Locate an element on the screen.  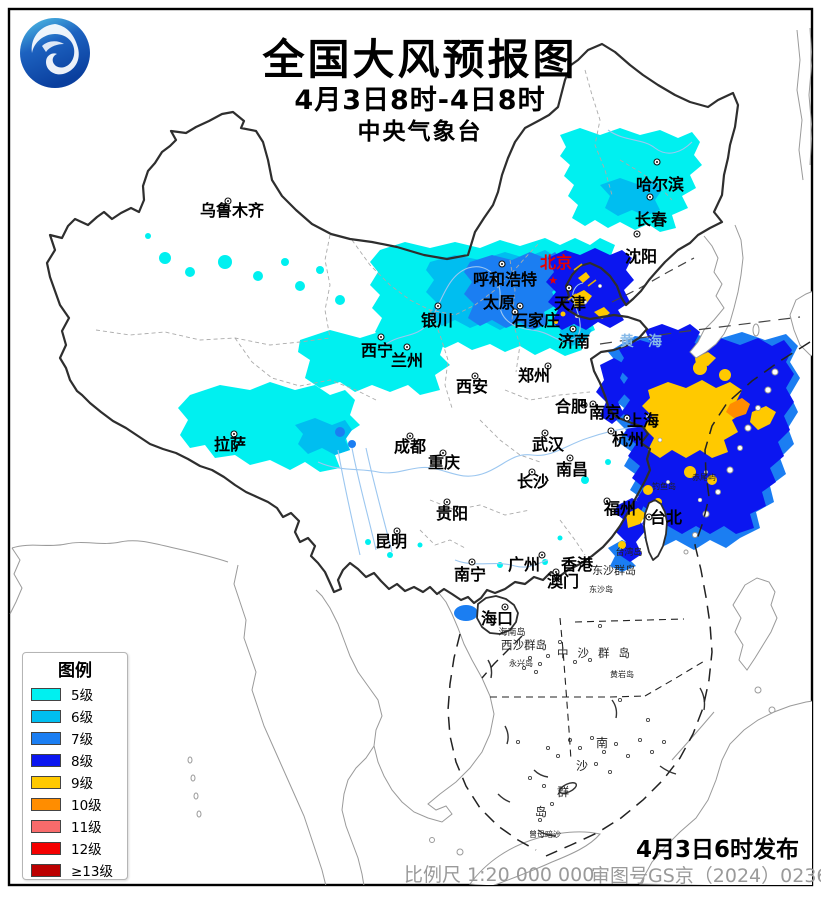
page-title: 全国大风预报图 is located at coordinates (420, 59).